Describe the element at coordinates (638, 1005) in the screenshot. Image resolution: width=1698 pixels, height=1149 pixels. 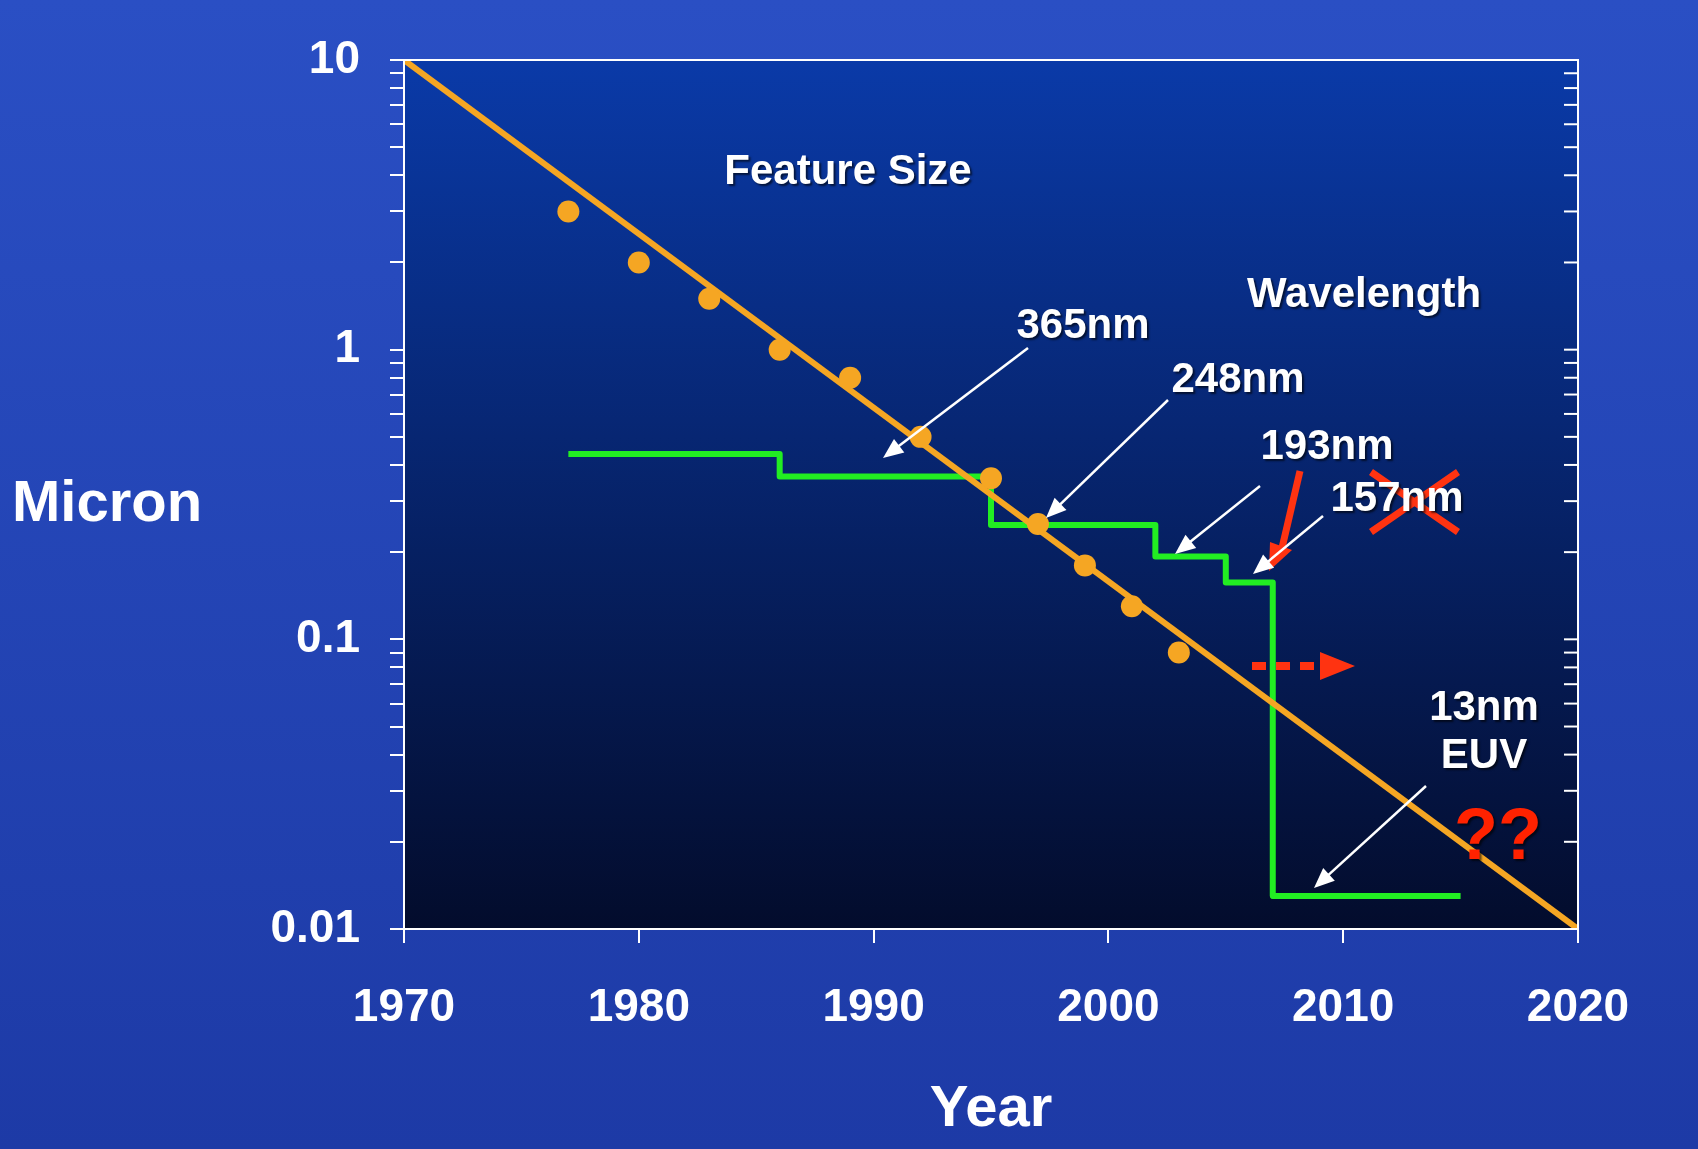
I see `x-tick-label: 1980` at that location.